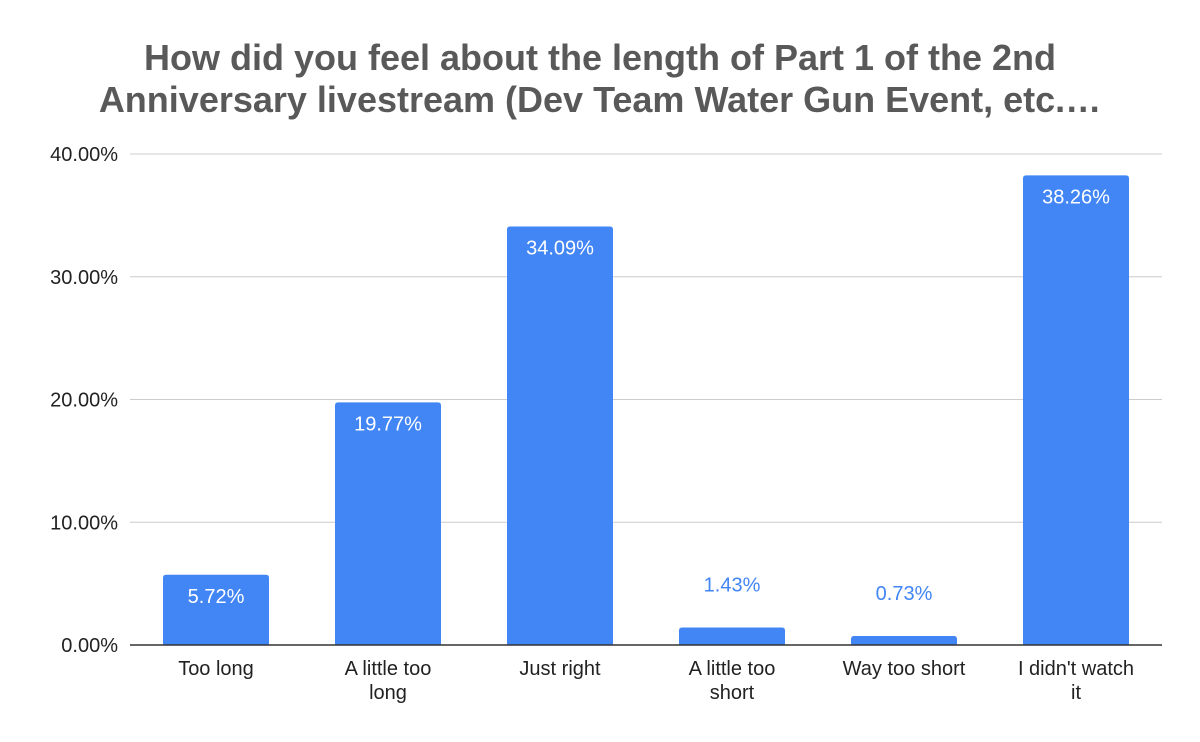 The width and height of the screenshot is (1200, 742). What do you see at coordinates (89, 646) in the screenshot?
I see `y-tick-label: 0.00%` at bounding box center [89, 646].